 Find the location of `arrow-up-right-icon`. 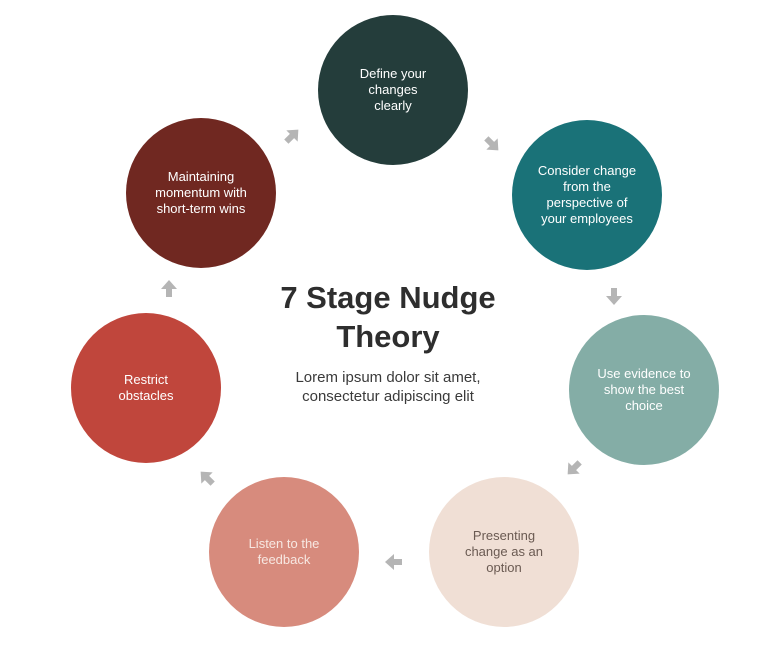

arrow-up-right-icon is located at coordinates (291, 135).